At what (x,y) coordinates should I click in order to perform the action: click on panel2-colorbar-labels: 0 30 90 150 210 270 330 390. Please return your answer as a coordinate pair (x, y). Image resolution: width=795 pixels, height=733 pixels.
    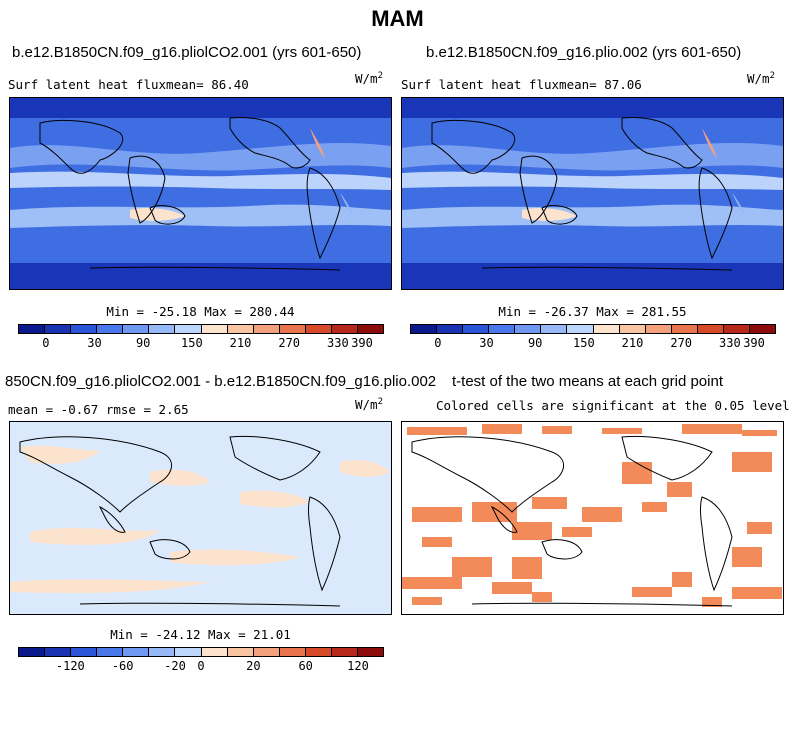
    Looking at the image, I should click on (593, 344).